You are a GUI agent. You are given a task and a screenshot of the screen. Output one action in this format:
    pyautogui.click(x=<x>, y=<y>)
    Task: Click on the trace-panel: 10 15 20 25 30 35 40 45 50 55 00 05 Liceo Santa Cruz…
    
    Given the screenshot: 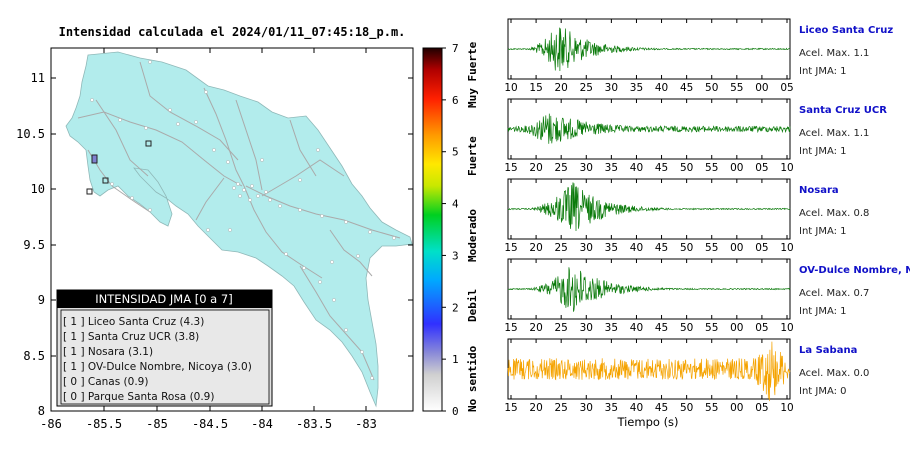 What is the action you would take?
    pyautogui.click(x=698, y=56)
    